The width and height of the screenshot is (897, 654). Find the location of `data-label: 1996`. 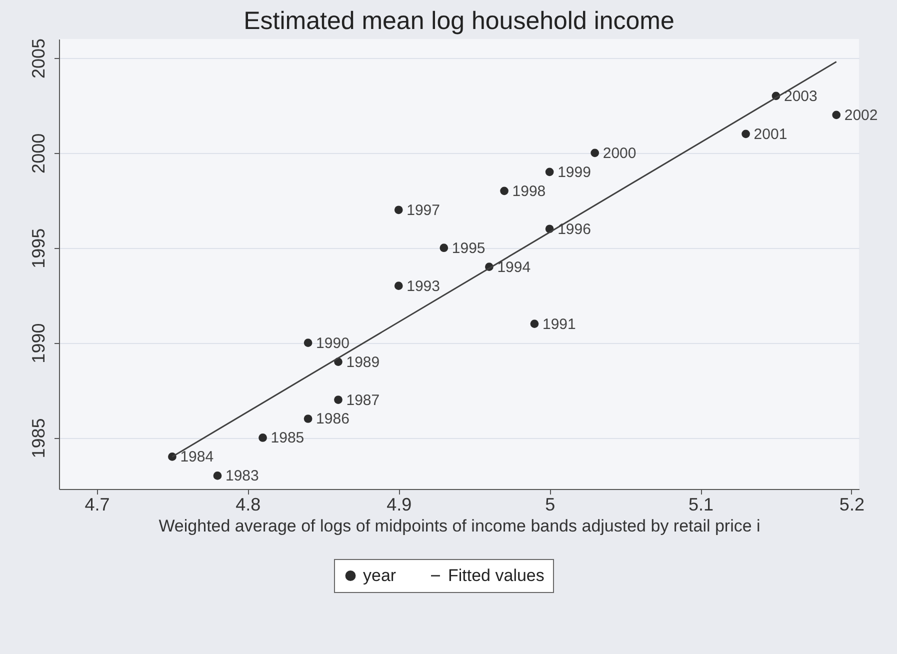

data-label: 1996 is located at coordinates (574, 229).